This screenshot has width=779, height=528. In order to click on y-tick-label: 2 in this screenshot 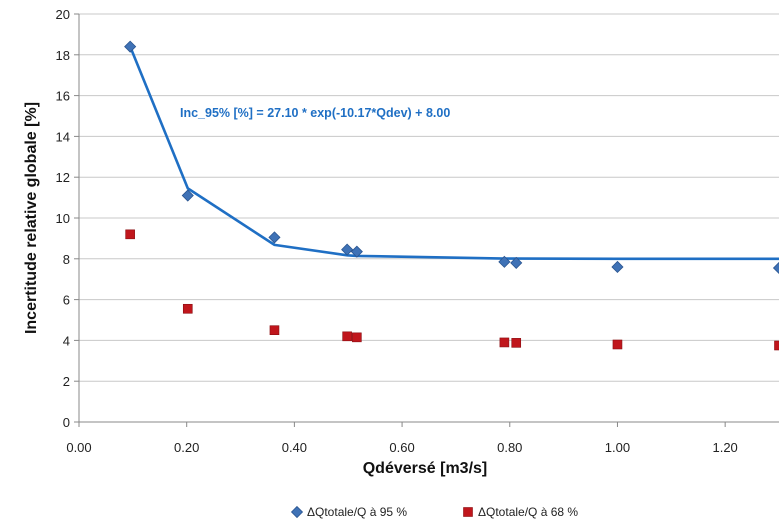, I will do `click(66, 381)`.